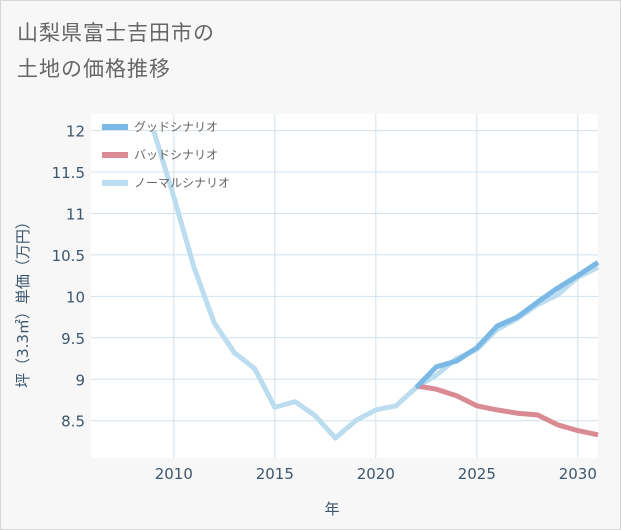 The height and width of the screenshot is (530, 621). What do you see at coordinates (73, 339) in the screenshot?
I see `y-tick-label: 9.5` at bounding box center [73, 339].